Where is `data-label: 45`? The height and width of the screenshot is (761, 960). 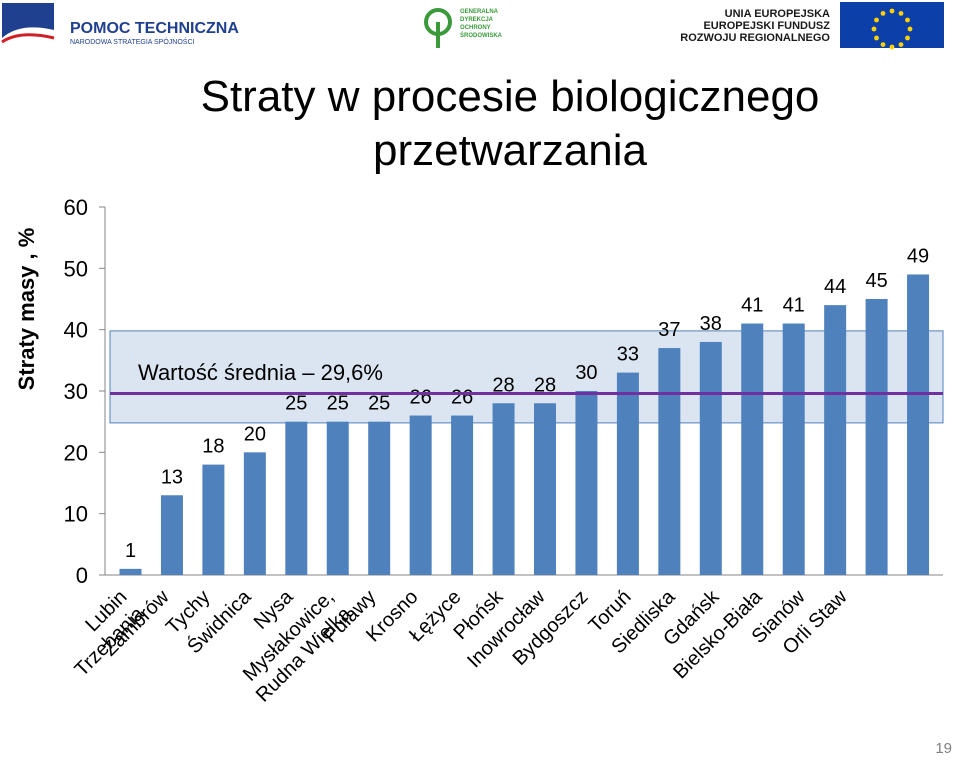 data-label: 45 is located at coordinates (876, 281).